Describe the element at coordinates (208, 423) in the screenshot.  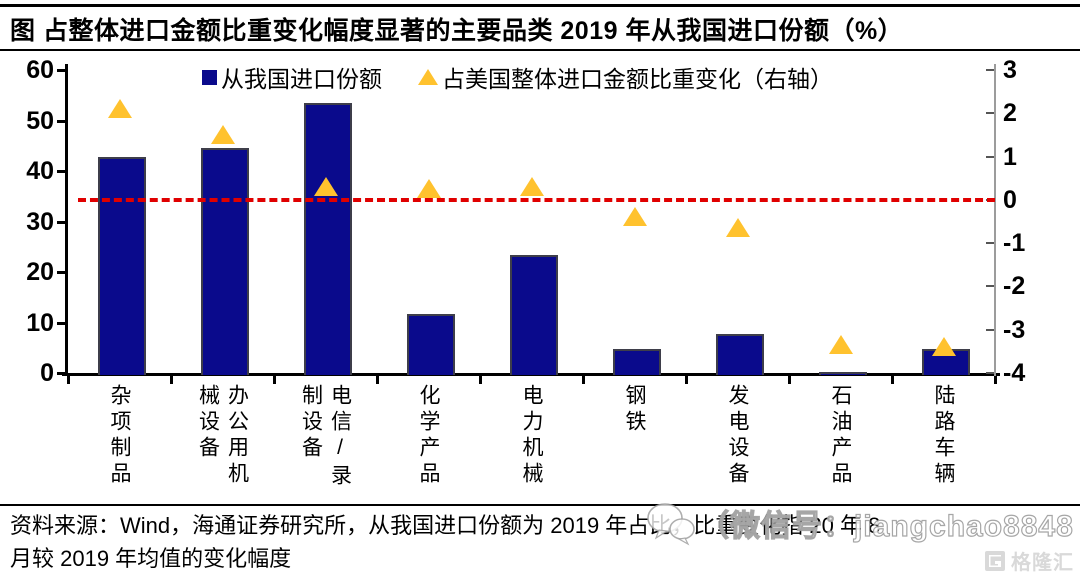
I see `category-label-column: 械设备` at that location.